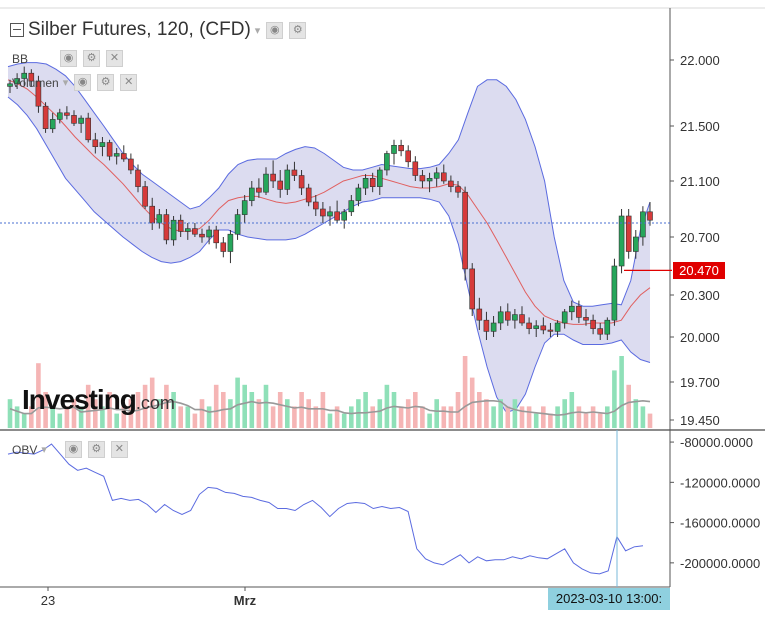 Image resolution: width=765 pixels, height=619 pixels. What do you see at coordinates (245, 600) in the screenshot?
I see `x-tick-label: Mrz` at bounding box center [245, 600].